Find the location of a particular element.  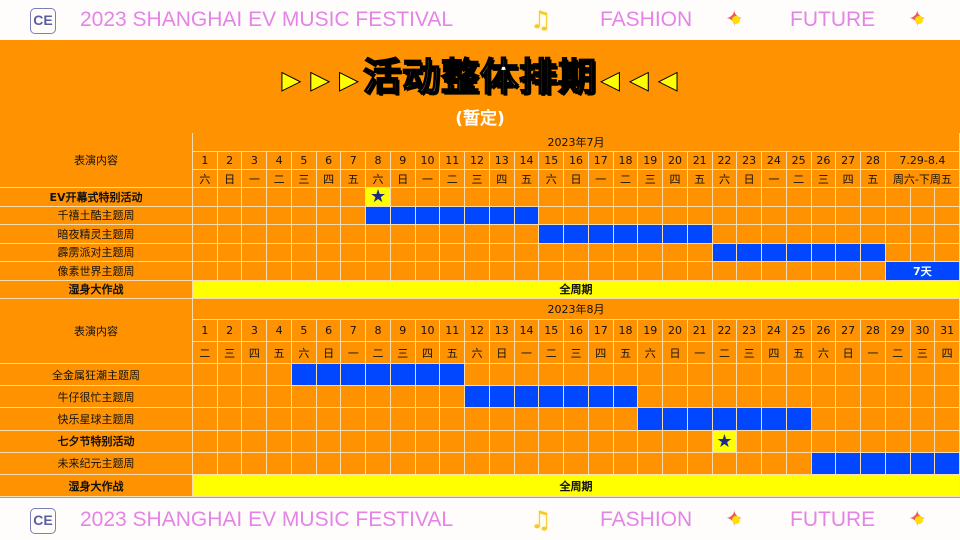

row-label: 湿身大作战 is located at coordinates (96, 289).